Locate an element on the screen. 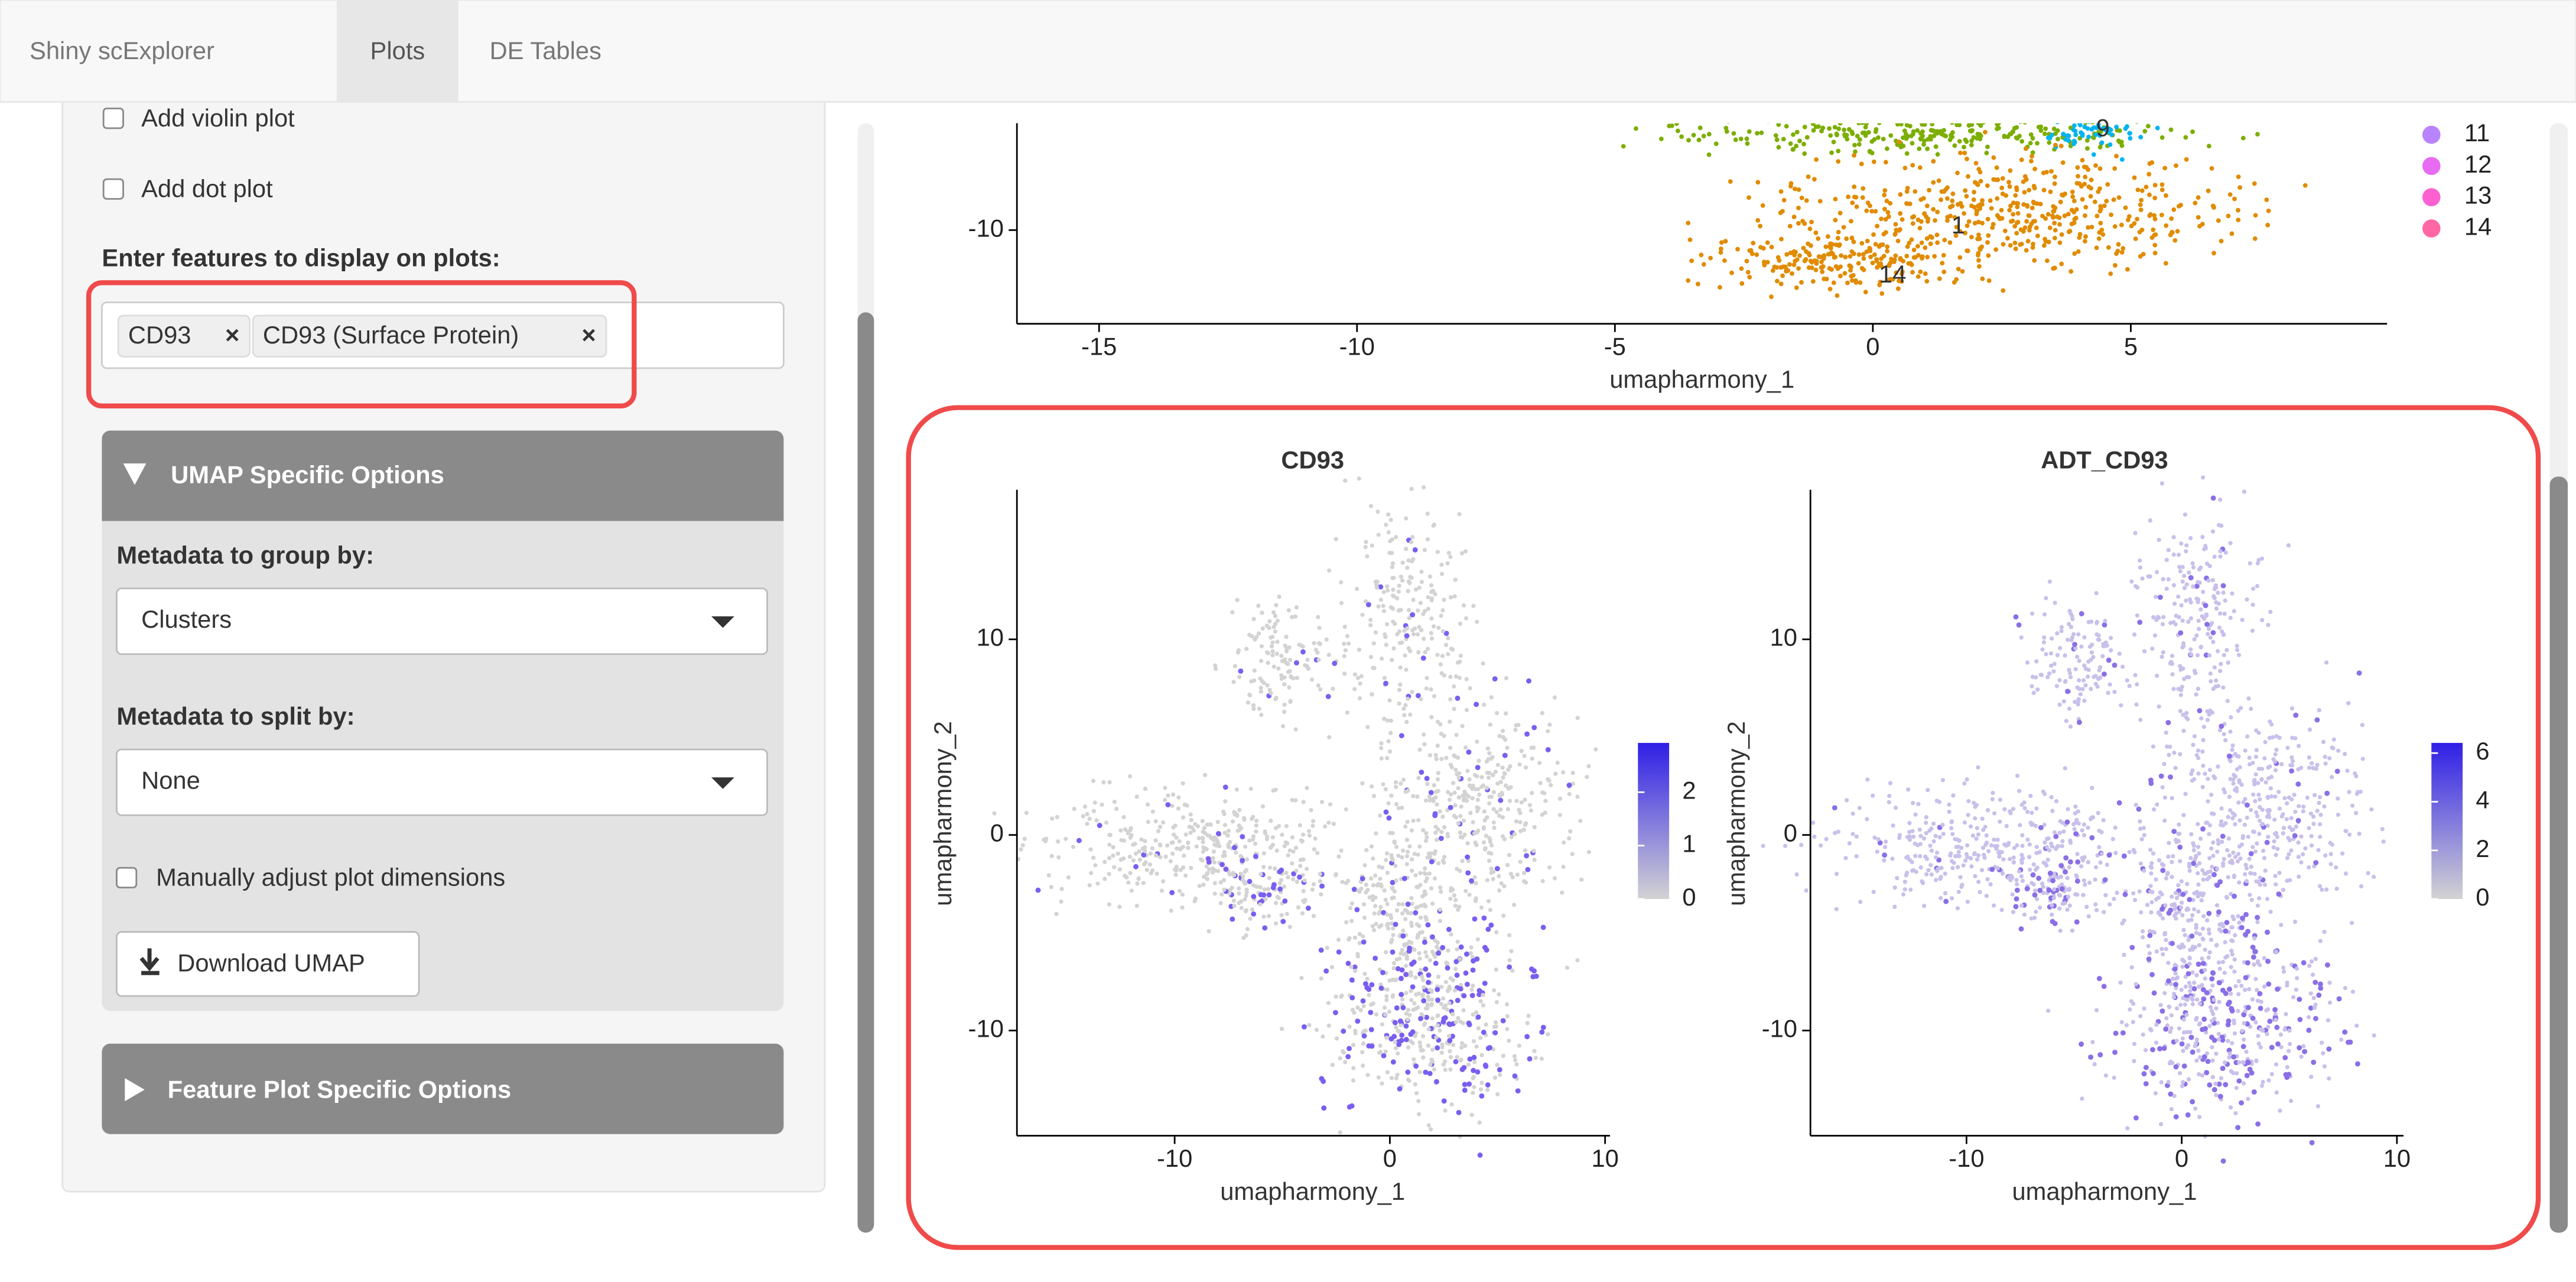 The image size is (2576, 1282). brand: Shiny scExplorer is located at coordinates (122, 51).